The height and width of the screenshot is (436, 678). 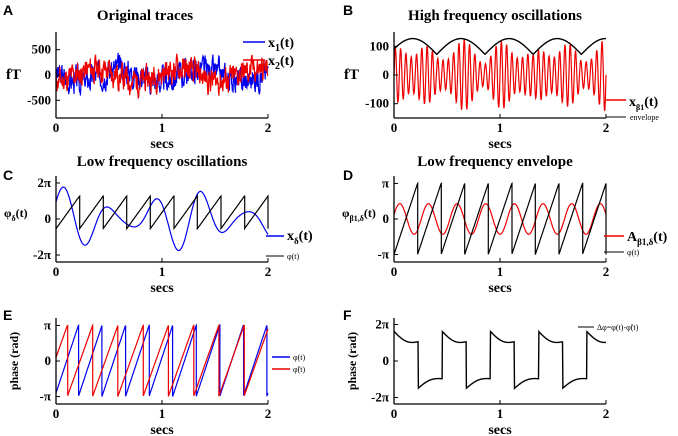 What do you see at coordinates (359, 214) in the screenshot?
I see `y-axis-label: φβ1,δ(t)` at bounding box center [359, 214].